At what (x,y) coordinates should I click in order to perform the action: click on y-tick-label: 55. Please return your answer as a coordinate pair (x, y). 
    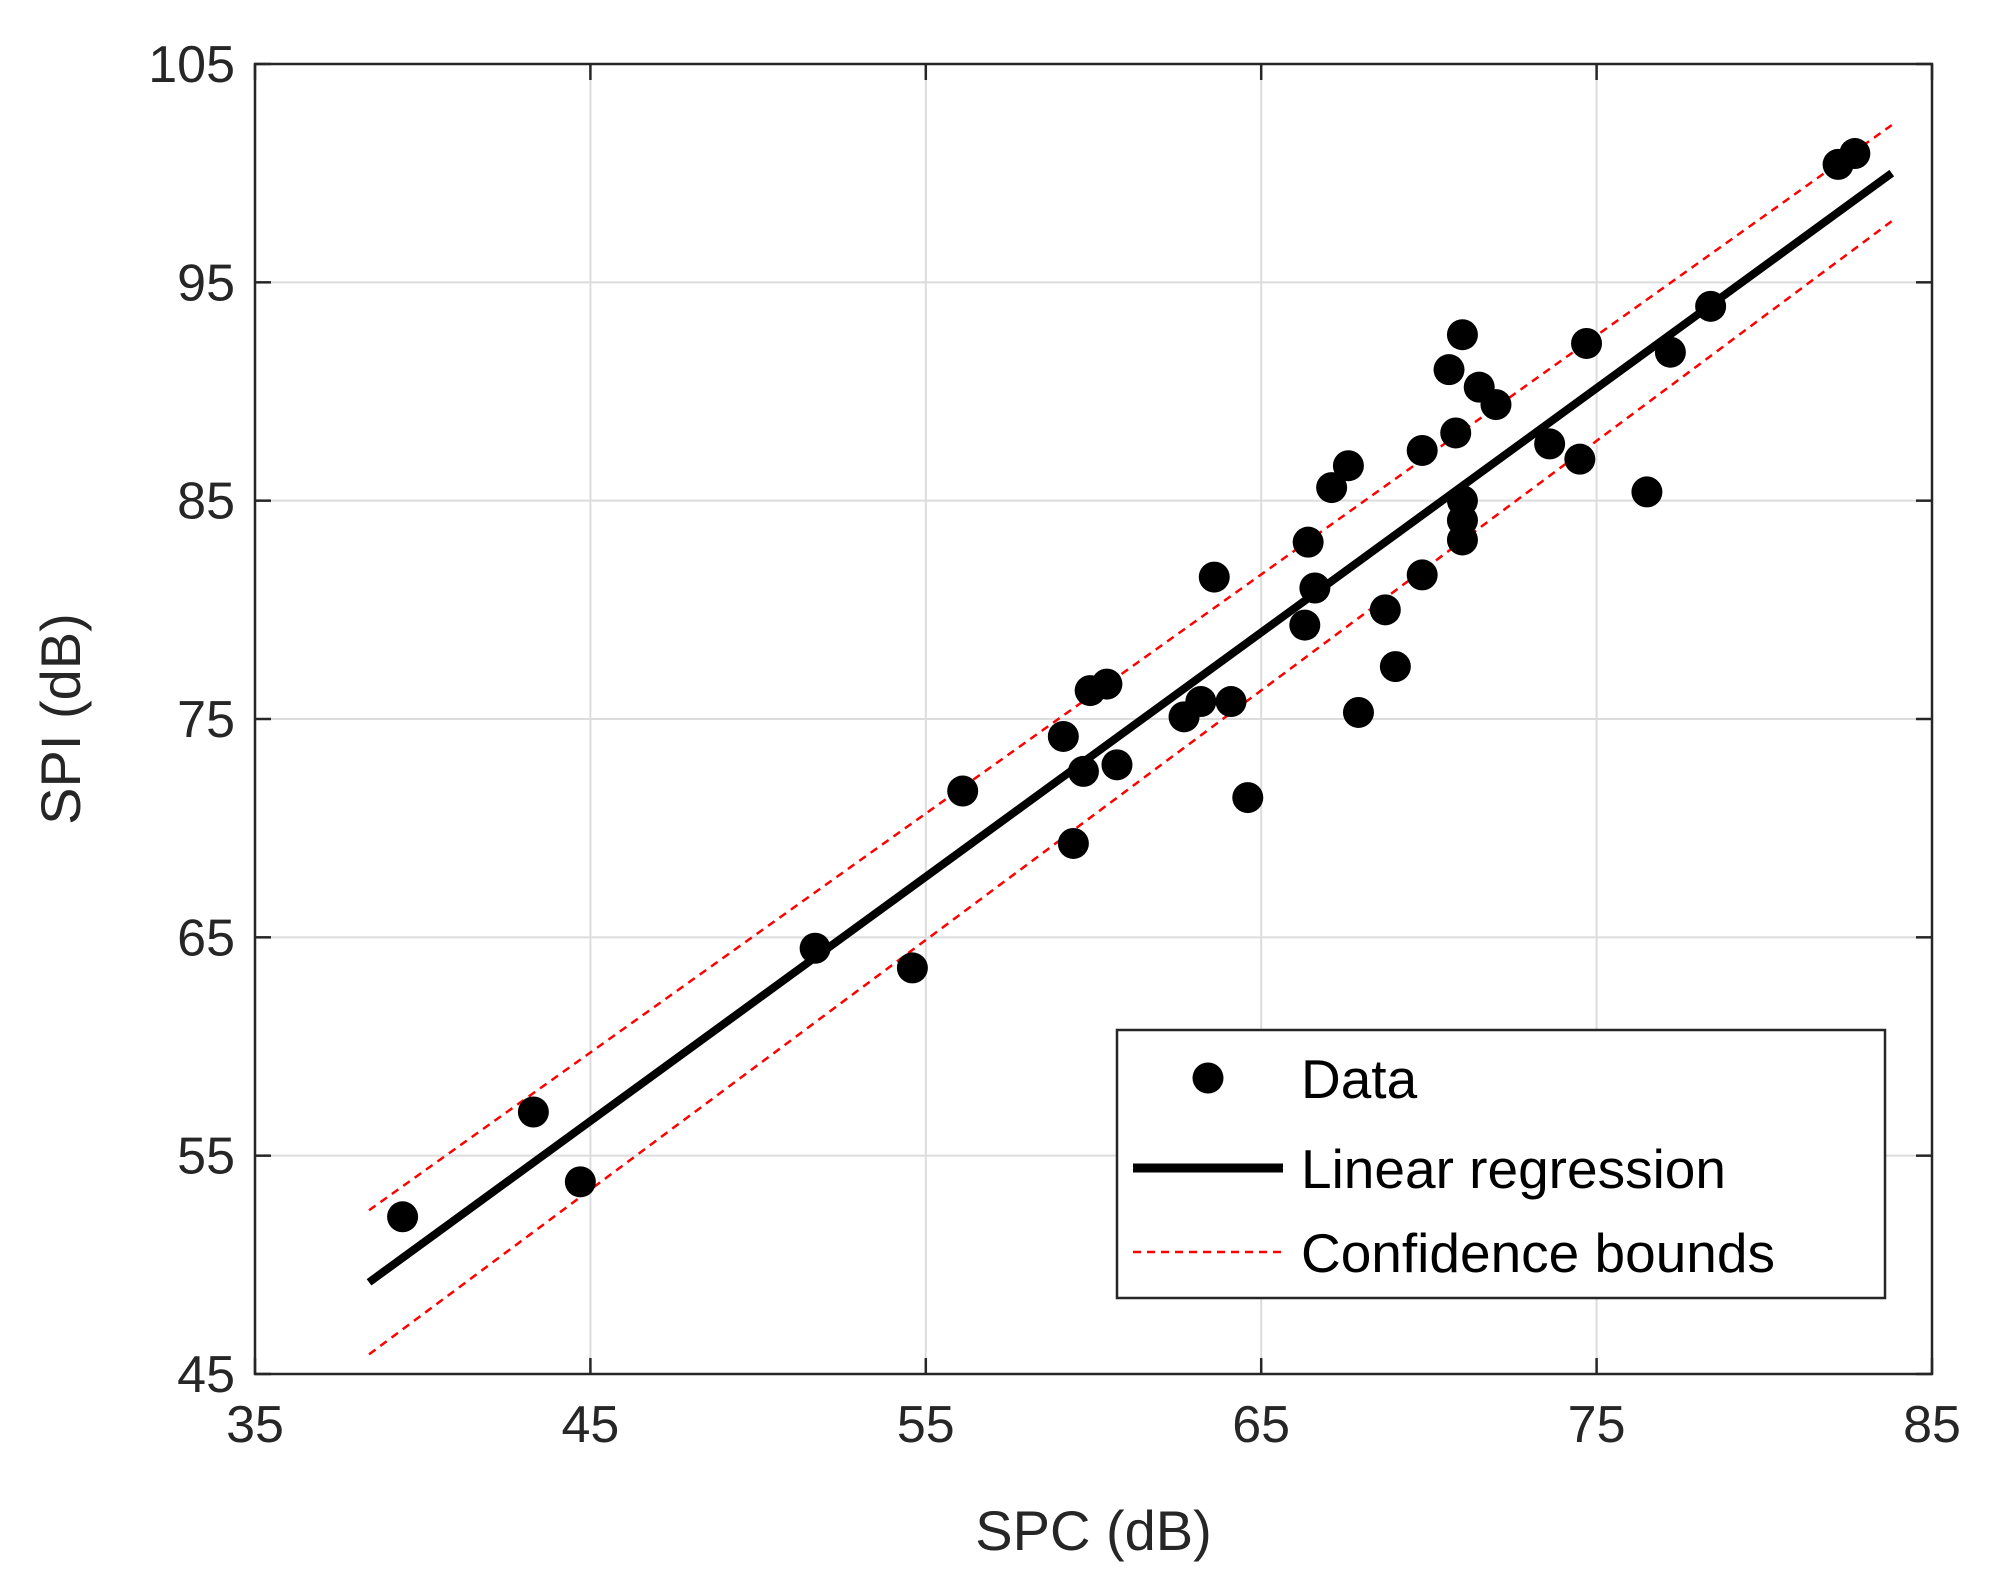
    Looking at the image, I should click on (206, 1157).